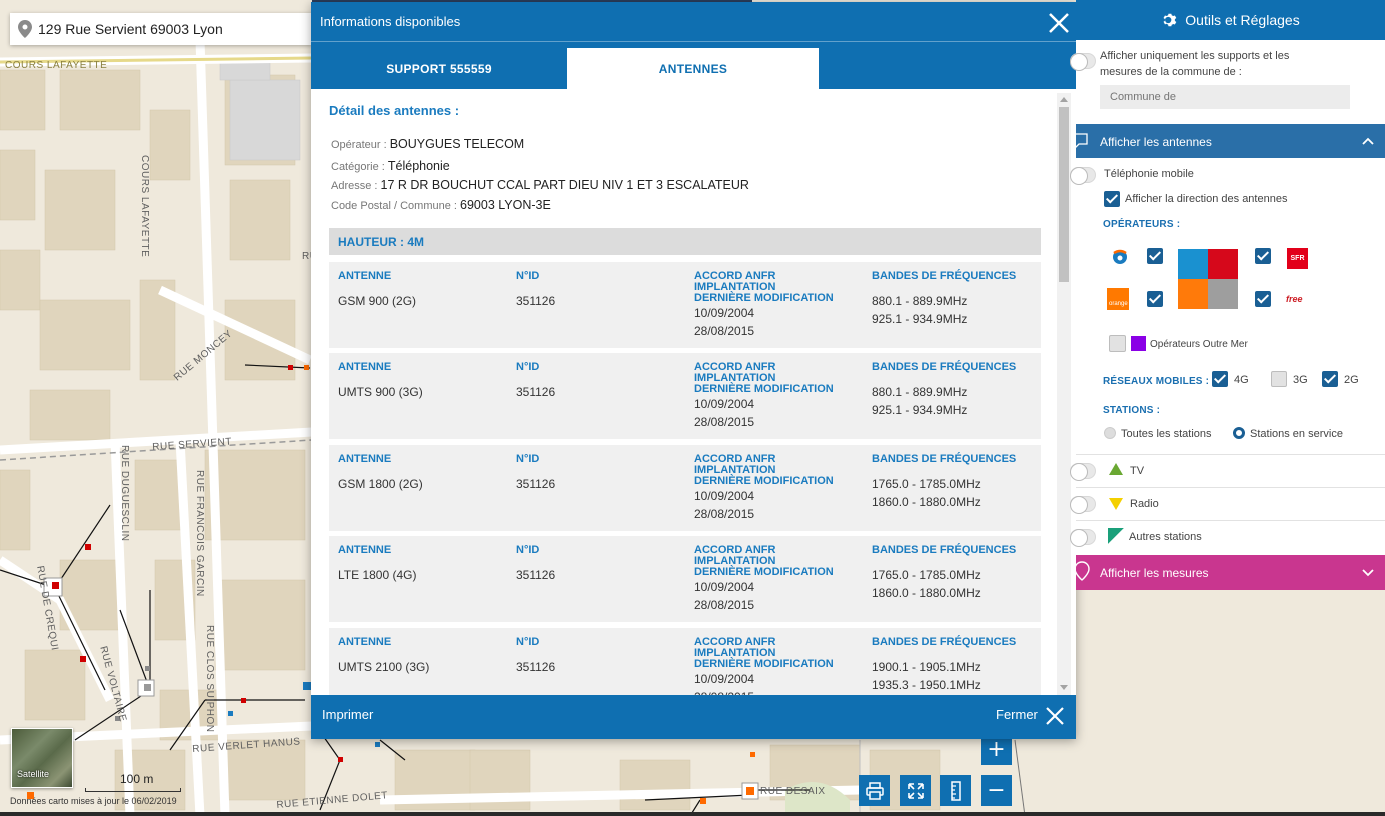 Image resolution: width=1385 pixels, height=816 pixels. What do you see at coordinates (1120, 256) in the screenshot?
I see `bouygues-logo-icon` at bounding box center [1120, 256].